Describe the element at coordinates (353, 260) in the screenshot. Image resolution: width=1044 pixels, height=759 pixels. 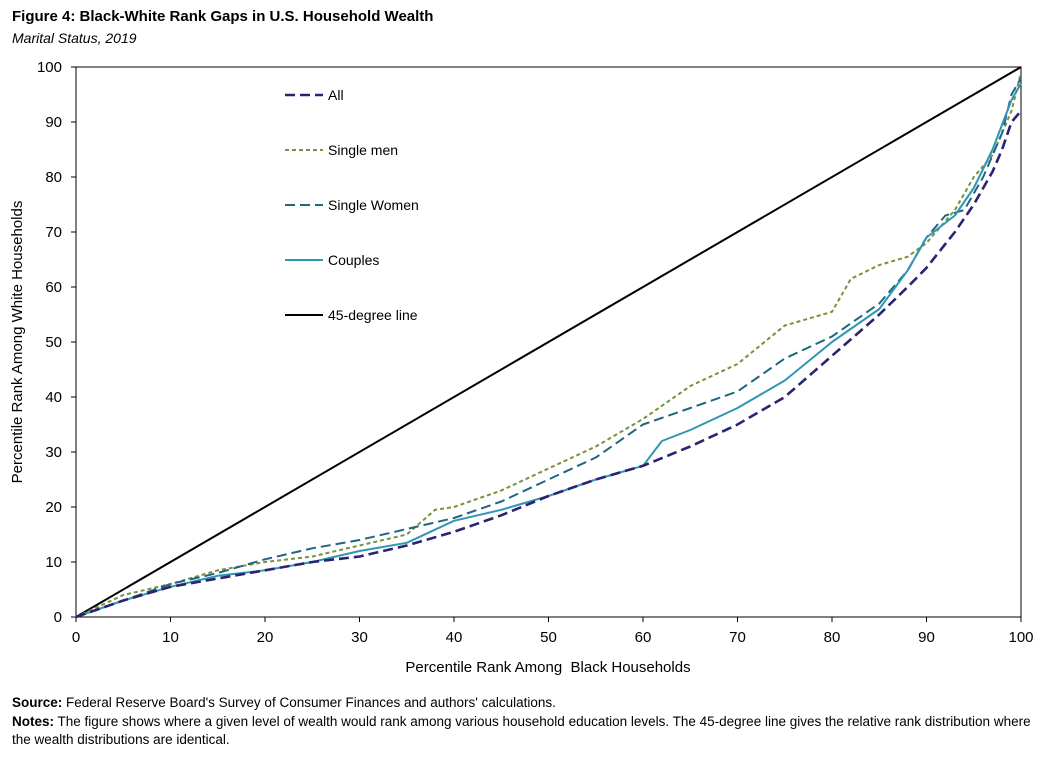
I see `legend-label: Couples` at that location.